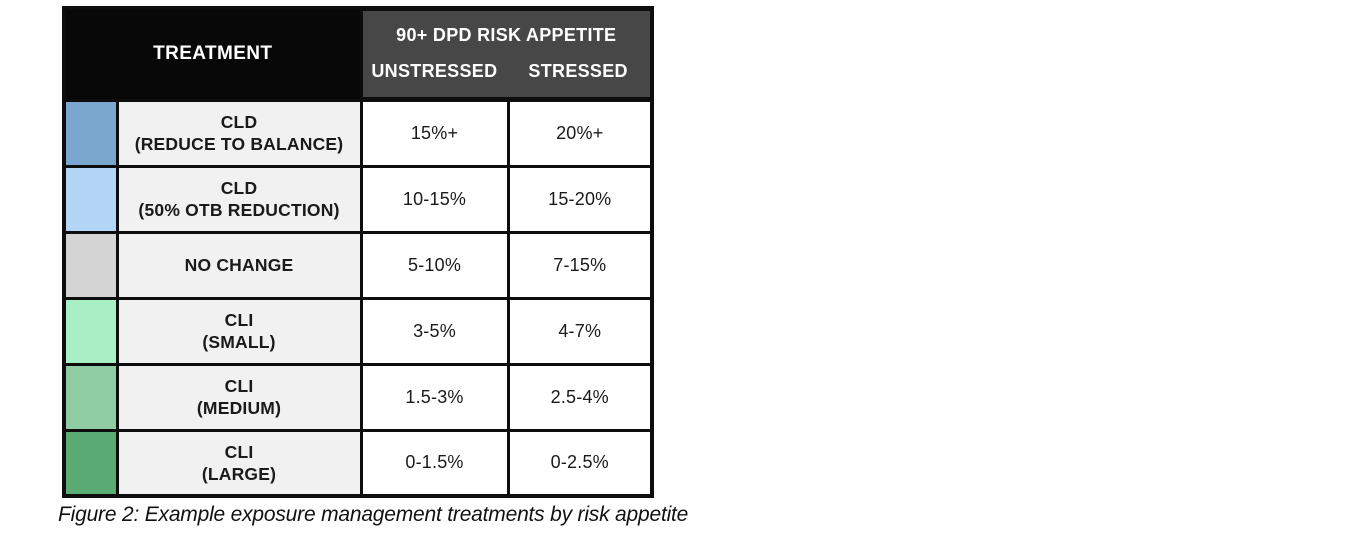  Describe the element at coordinates (434, 331) in the screenshot. I see `unstressed-value-cell: 3-5%` at that location.